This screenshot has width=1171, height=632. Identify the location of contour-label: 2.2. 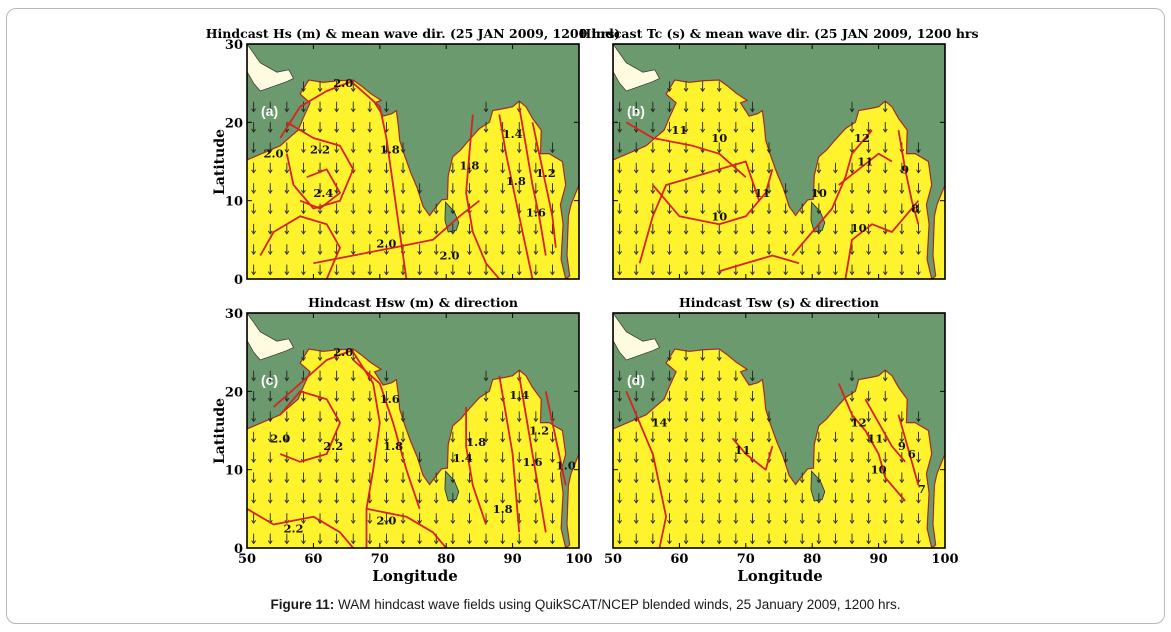
(333, 446).